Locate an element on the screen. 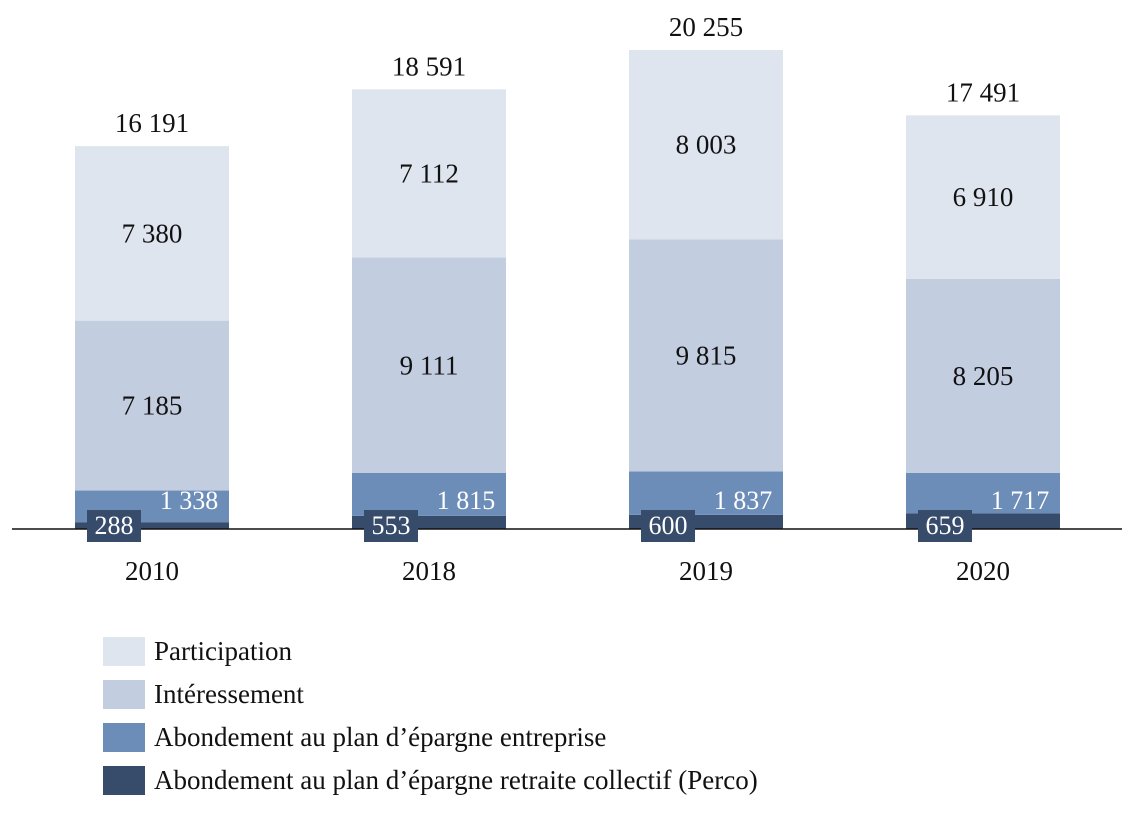 The image size is (1135, 813). data-label-interessement-2019: 9 815 is located at coordinates (706, 355).